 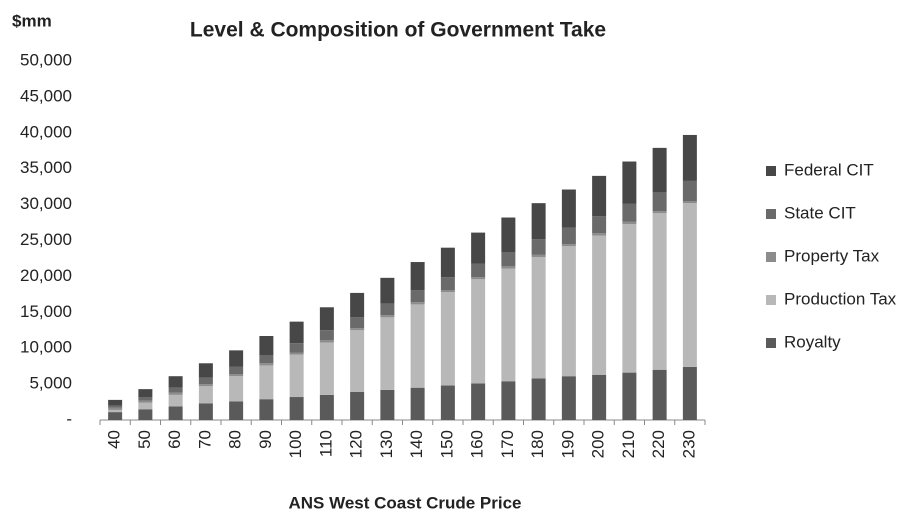 I want to click on x-tick-label: 90, so click(x=265, y=439).